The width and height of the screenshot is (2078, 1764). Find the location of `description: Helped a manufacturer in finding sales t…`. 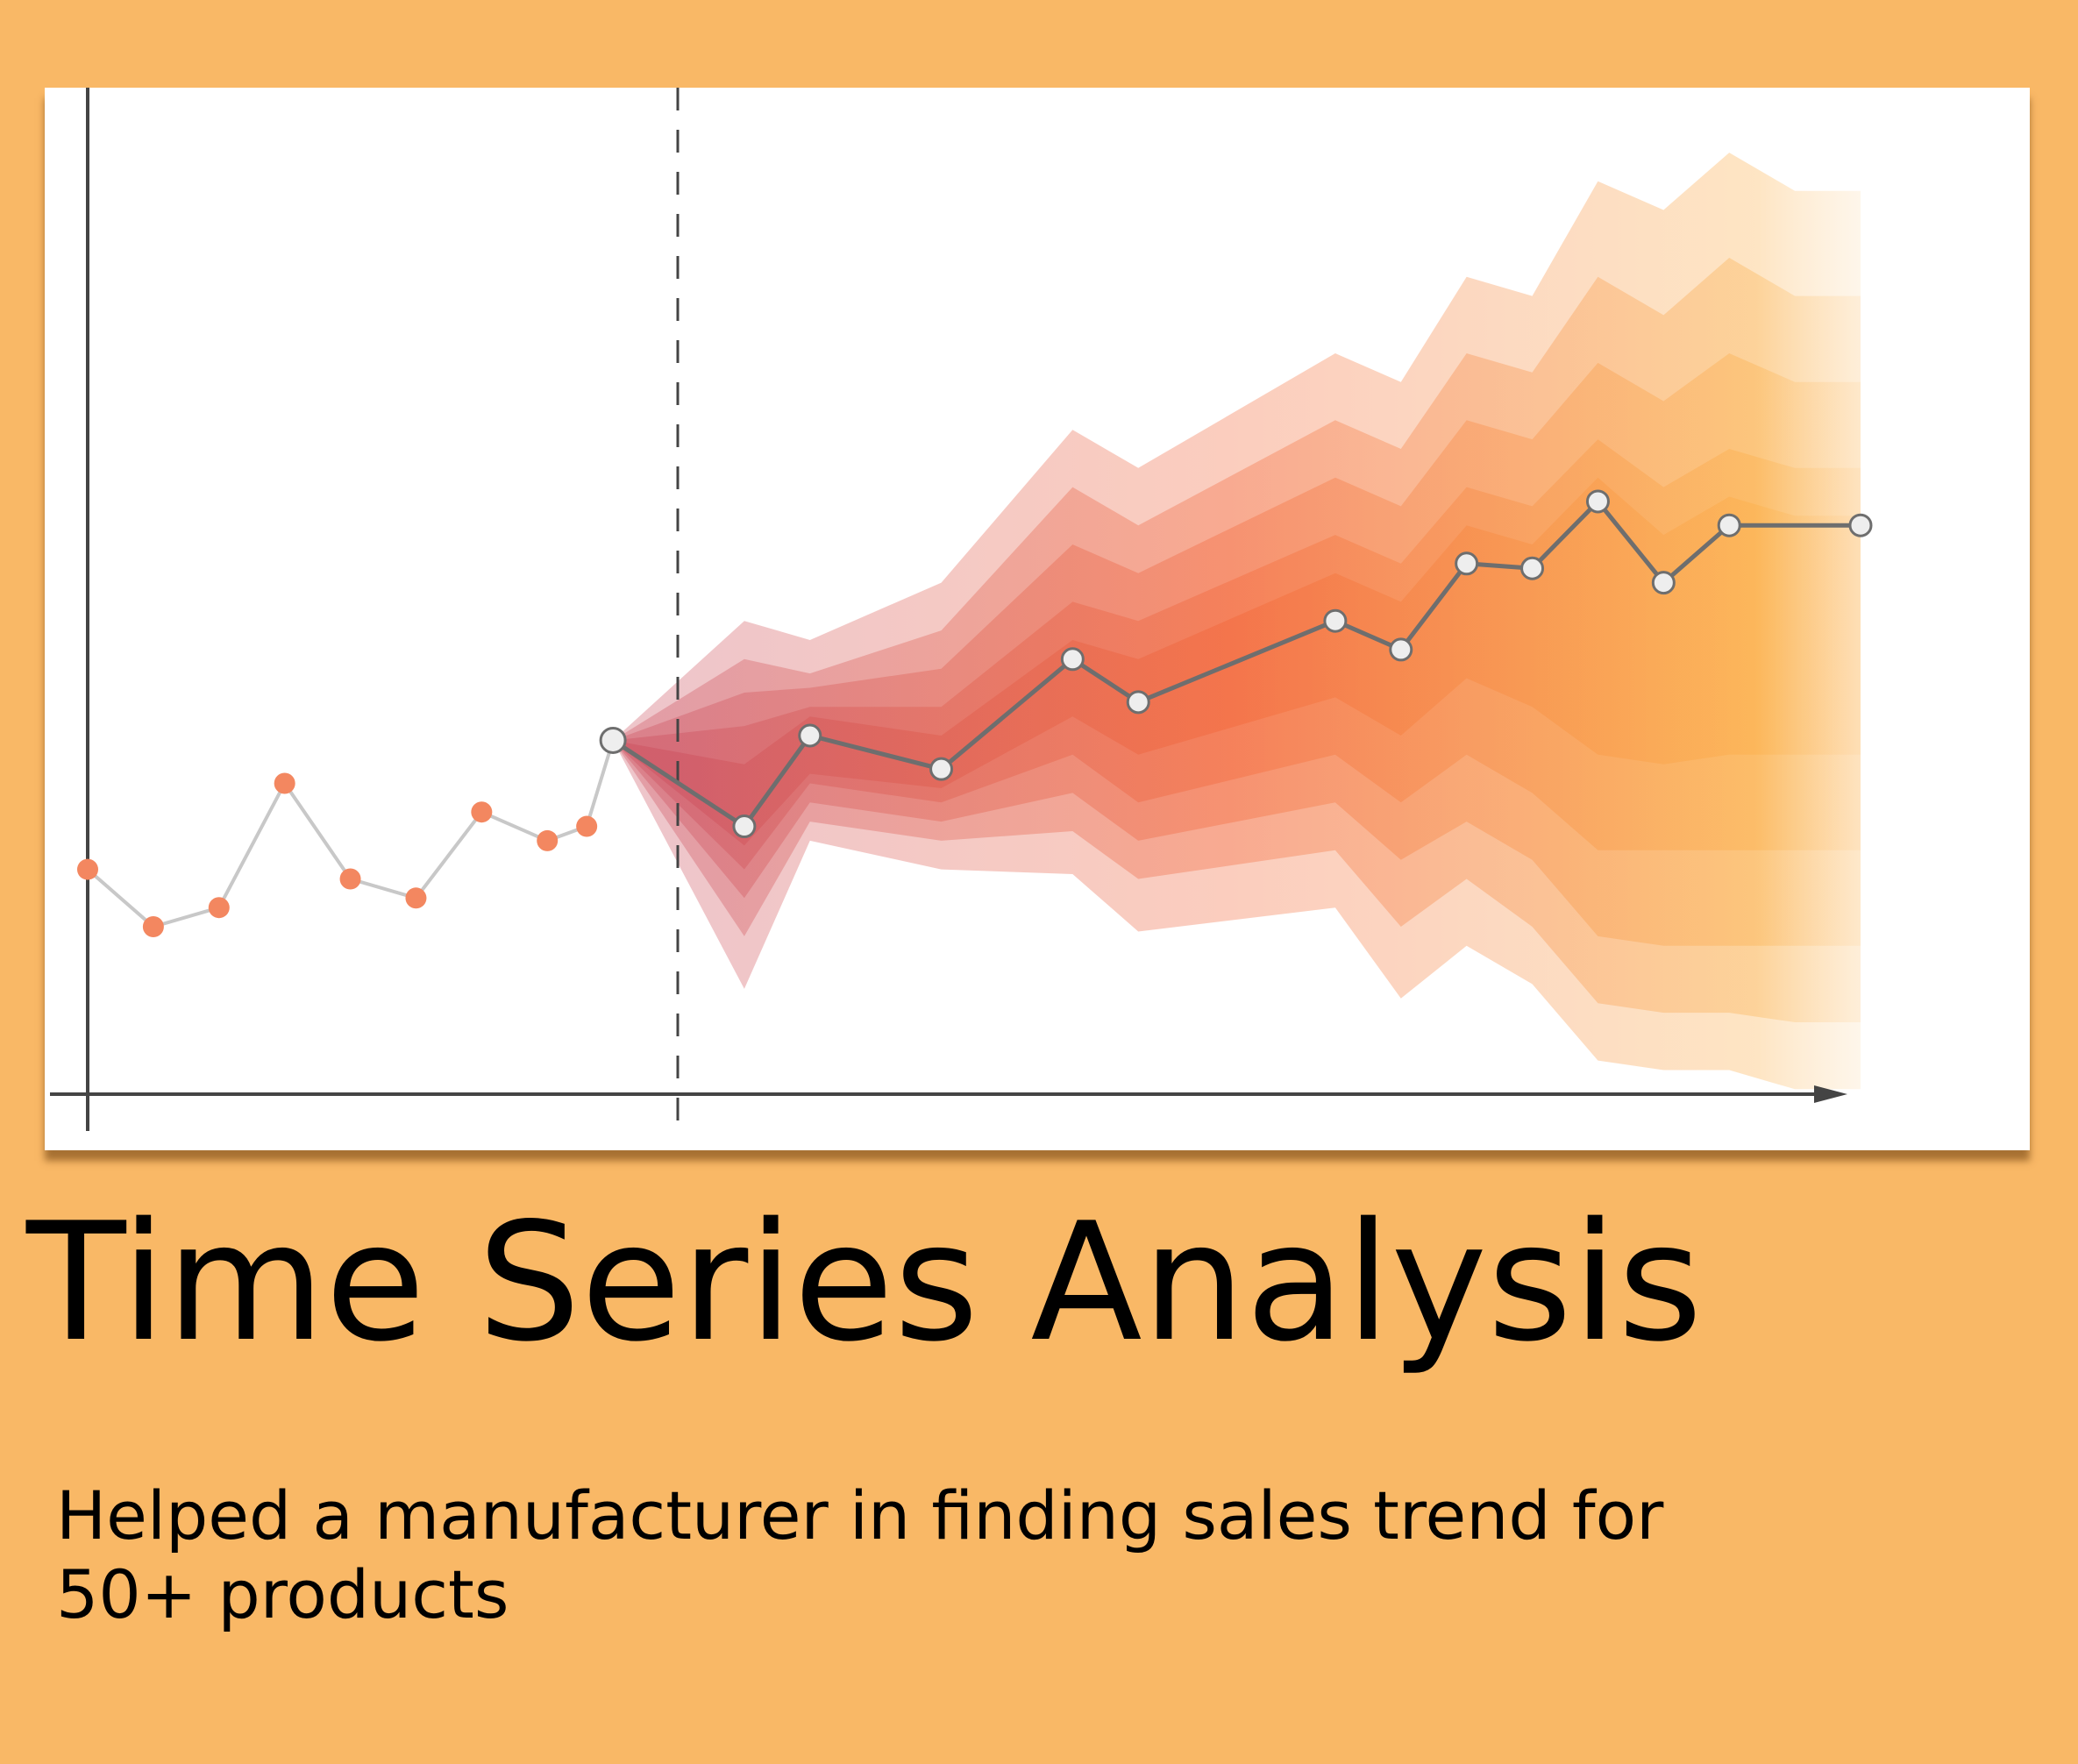

description: Helped a manufacturer in finding sales t… is located at coordinates (976, 1555).